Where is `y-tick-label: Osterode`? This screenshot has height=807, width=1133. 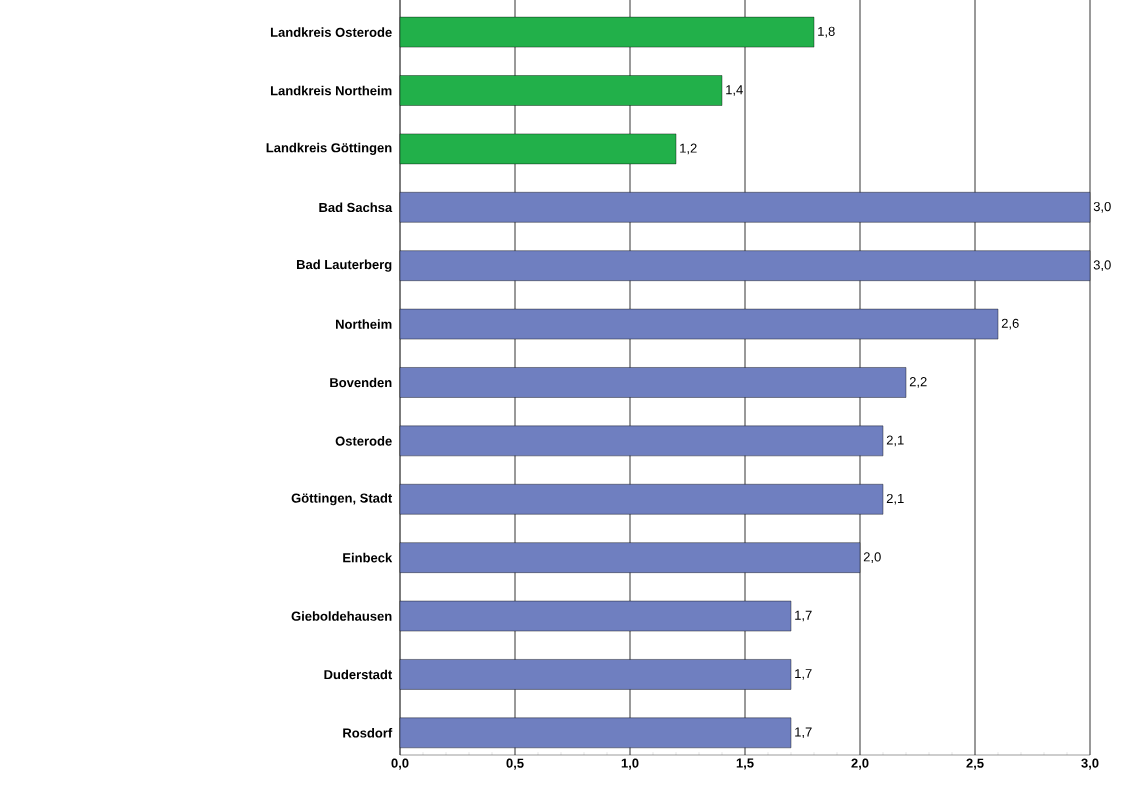
y-tick-label: Osterode is located at coordinates (363, 441).